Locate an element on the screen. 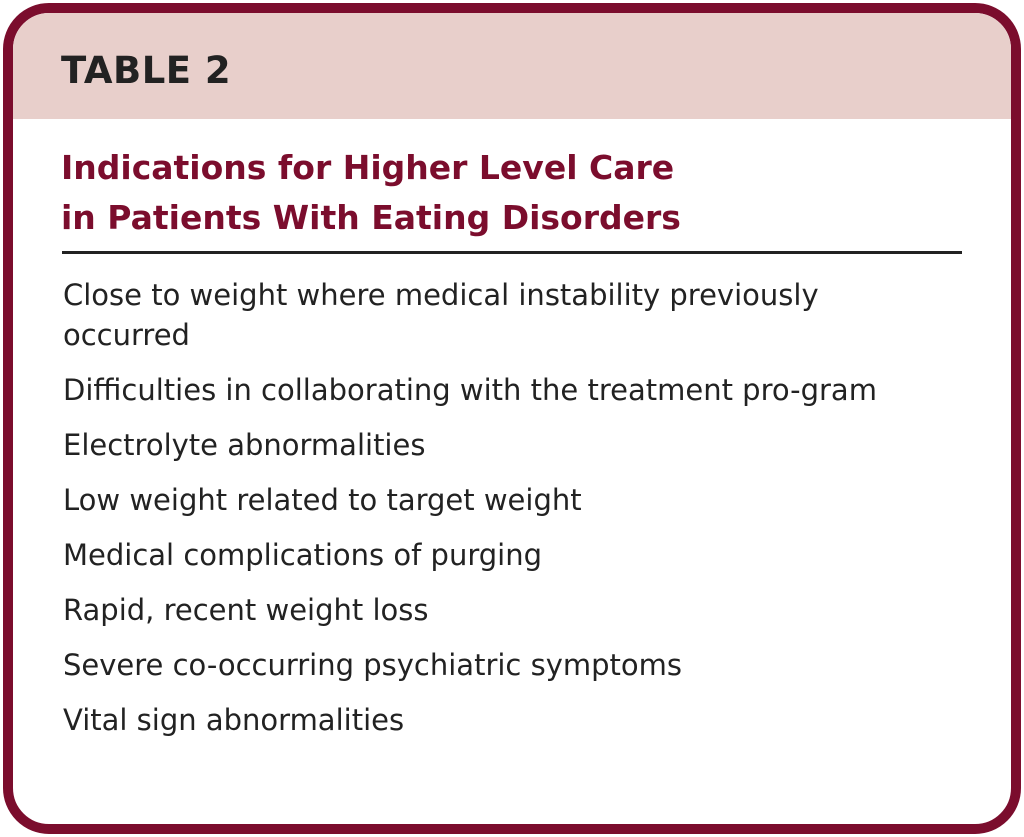 This screenshot has height=837, width=1024. list-item: Severe co-occurring psychiatric symptoms is located at coordinates (372, 665).